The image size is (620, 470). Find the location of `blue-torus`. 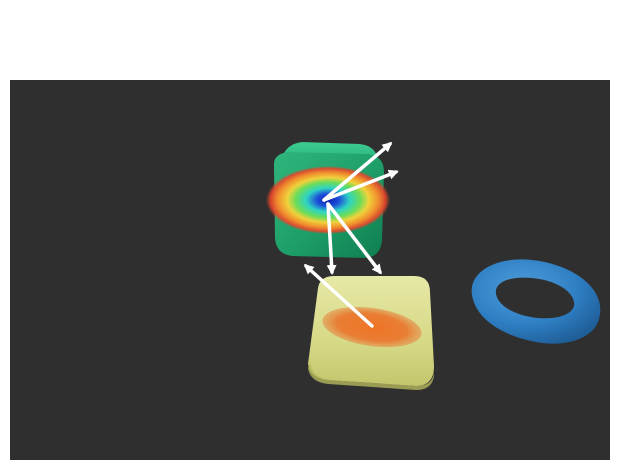

blue-torus is located at coordinates (536, 301).